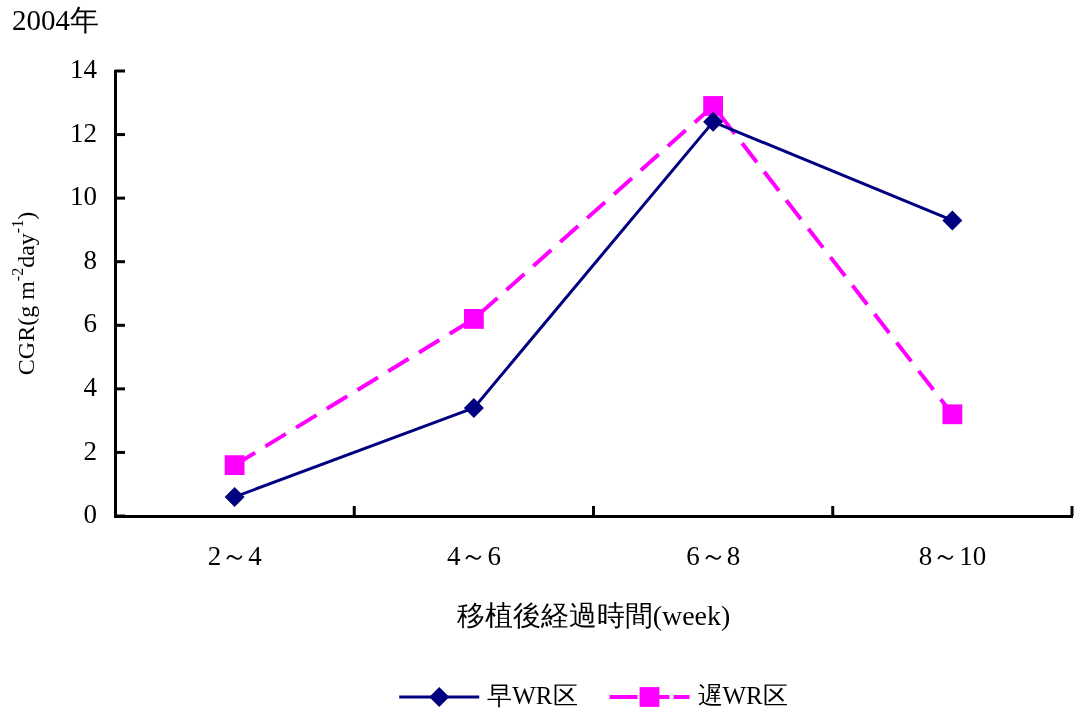 This screenshot has height=716, width=1074. What do you see at coordinates (90, 259) in the screenshot?
I see `y-tick-label: 8` at bounding box center [90, 259].